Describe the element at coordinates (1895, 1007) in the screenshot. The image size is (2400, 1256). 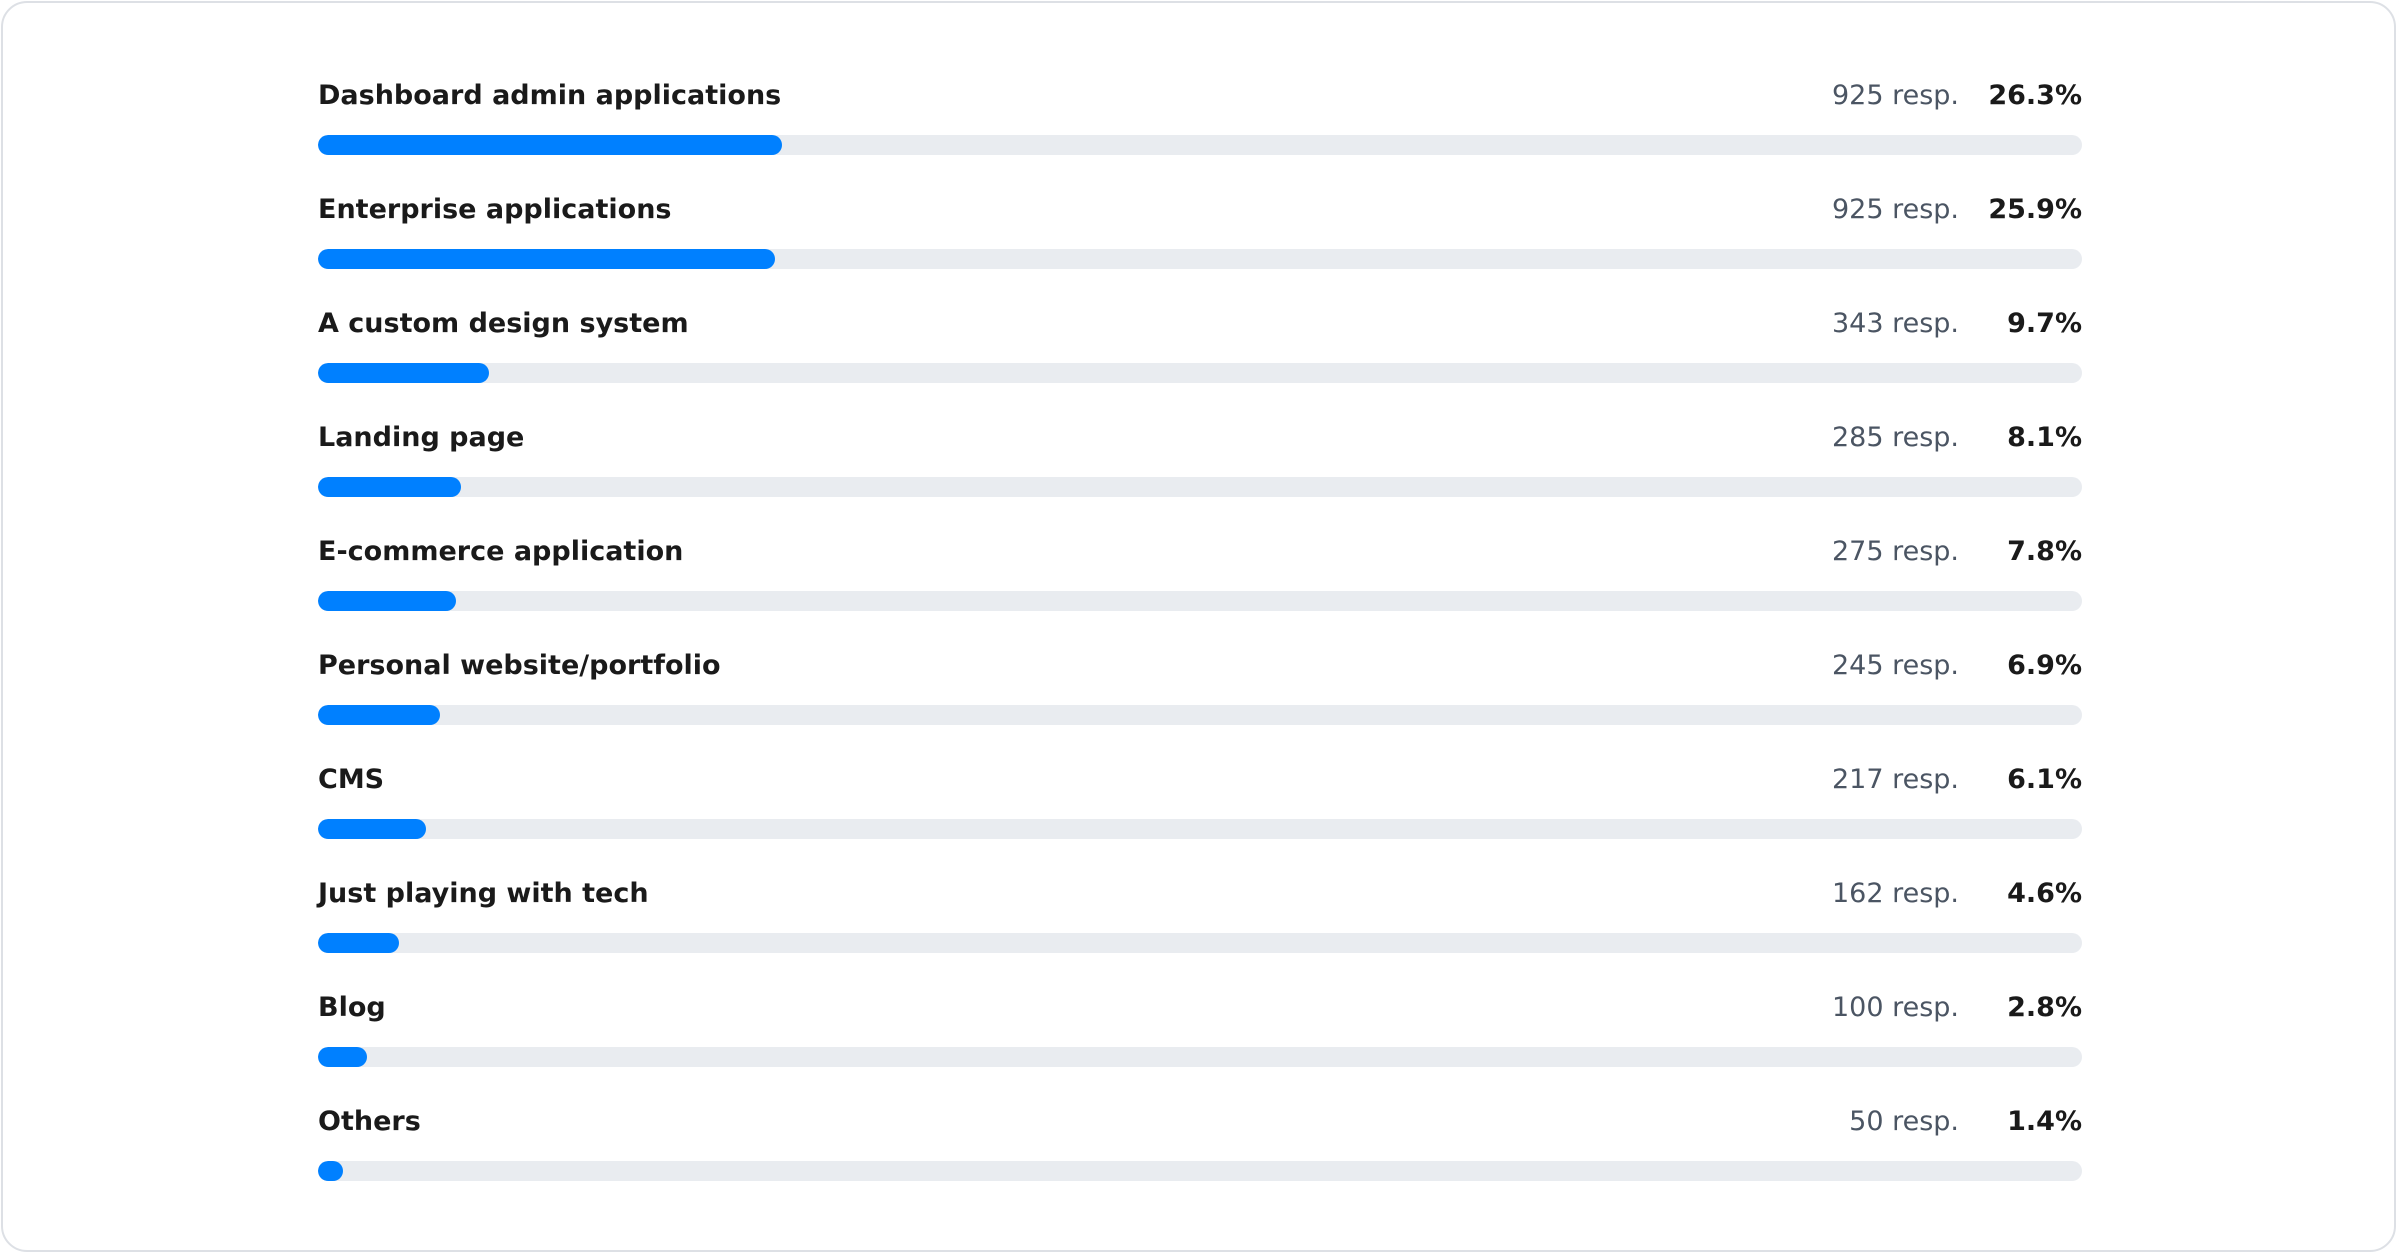
I see `response-count: 100 resp.` at that location.